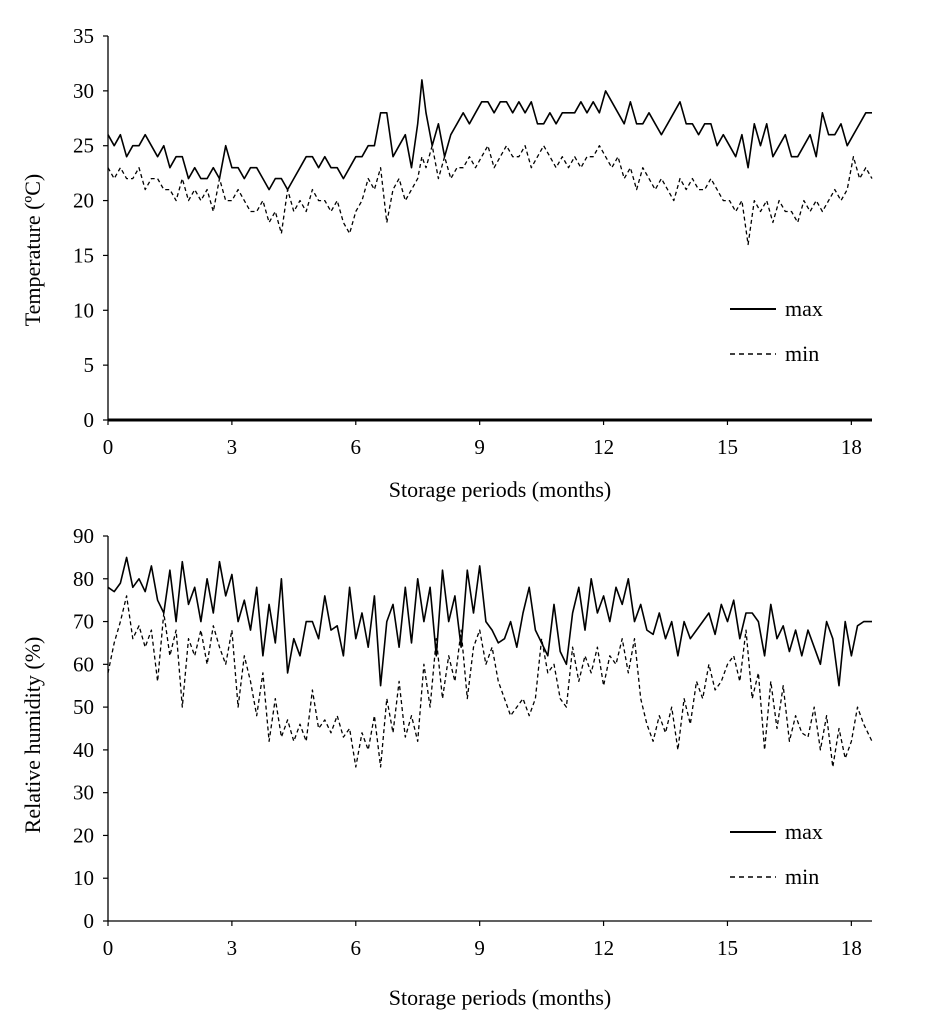  I want to click on humidity-y-axis-title: Relative humidity (%), so click(32, 735).